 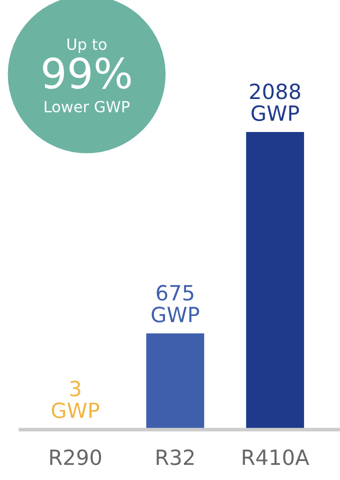 I want to click on x-tick-label: R410A, so click(x=276, y=457).